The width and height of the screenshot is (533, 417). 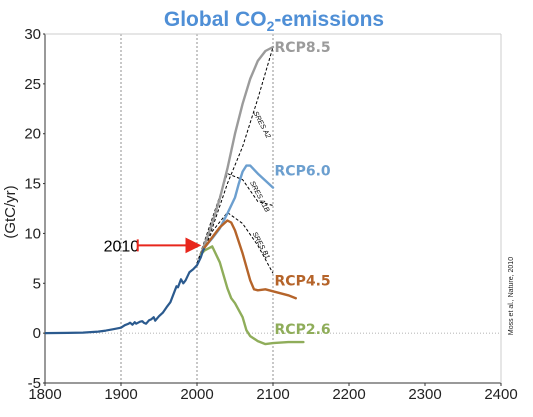 I want to click on series-labels: RCP8.5 RCP6.0 RCP4.5 RCP2.6, so click(x=303, y=189).